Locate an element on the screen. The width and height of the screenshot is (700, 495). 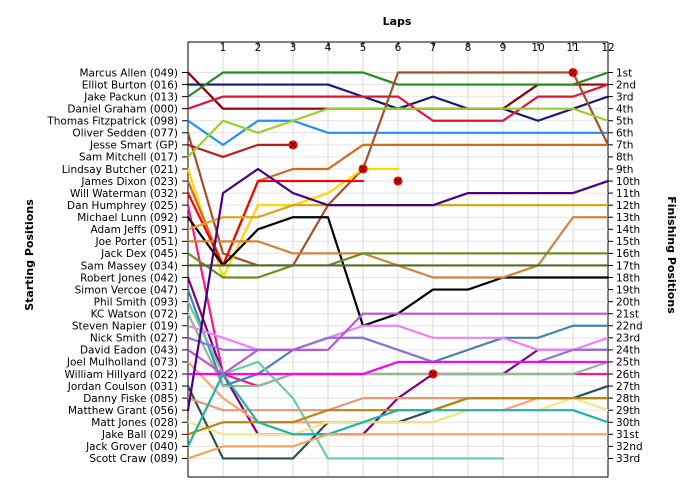
finishing-position-label: 30th is located at coordinates (628, 423).